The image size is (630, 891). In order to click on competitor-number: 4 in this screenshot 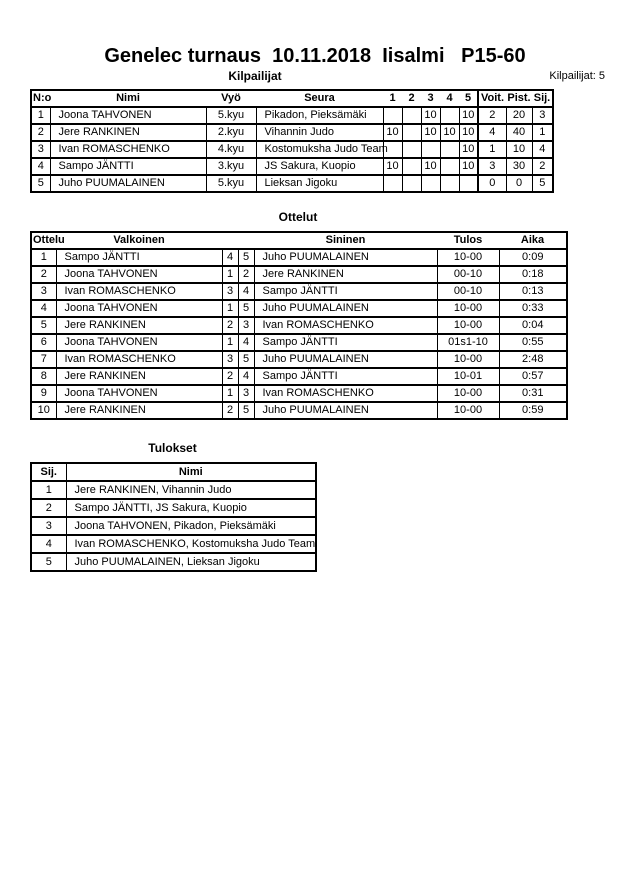, I will do `click(40, 166)`.